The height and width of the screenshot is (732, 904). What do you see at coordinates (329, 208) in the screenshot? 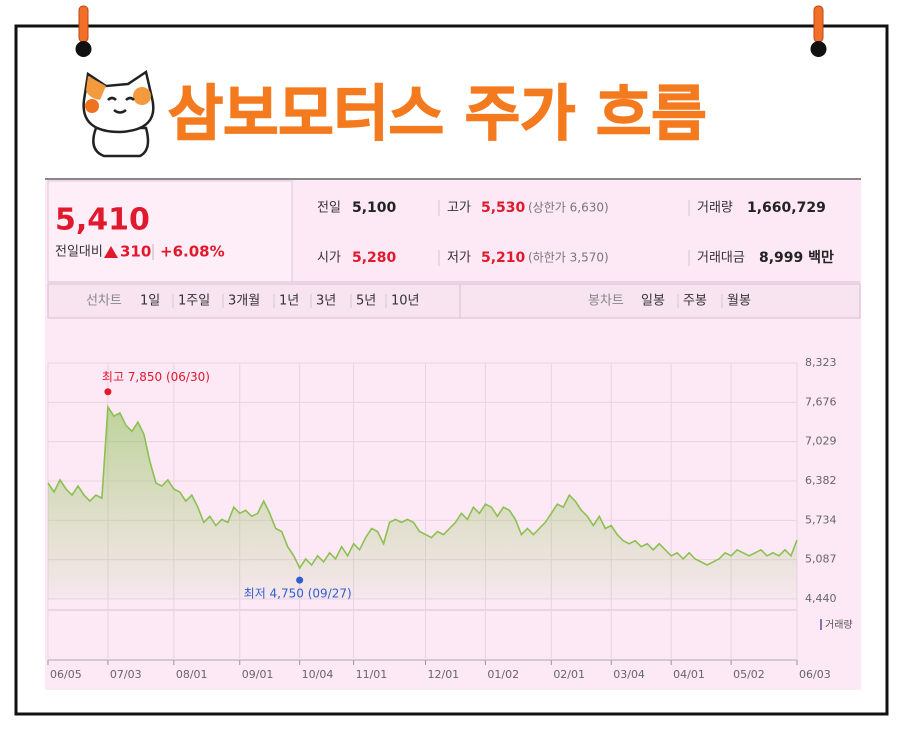
I see `quote-label: 전일` at bounding box center [329, 208].